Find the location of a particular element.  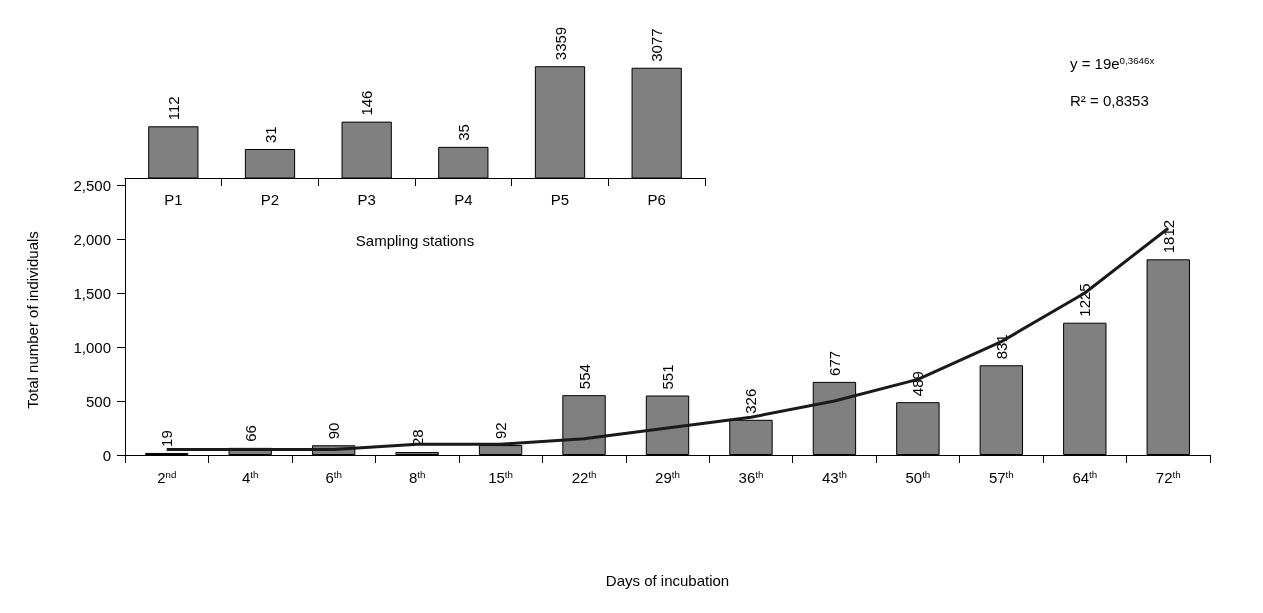

x-tick-label: P1 is located at coordinates (173, 199).